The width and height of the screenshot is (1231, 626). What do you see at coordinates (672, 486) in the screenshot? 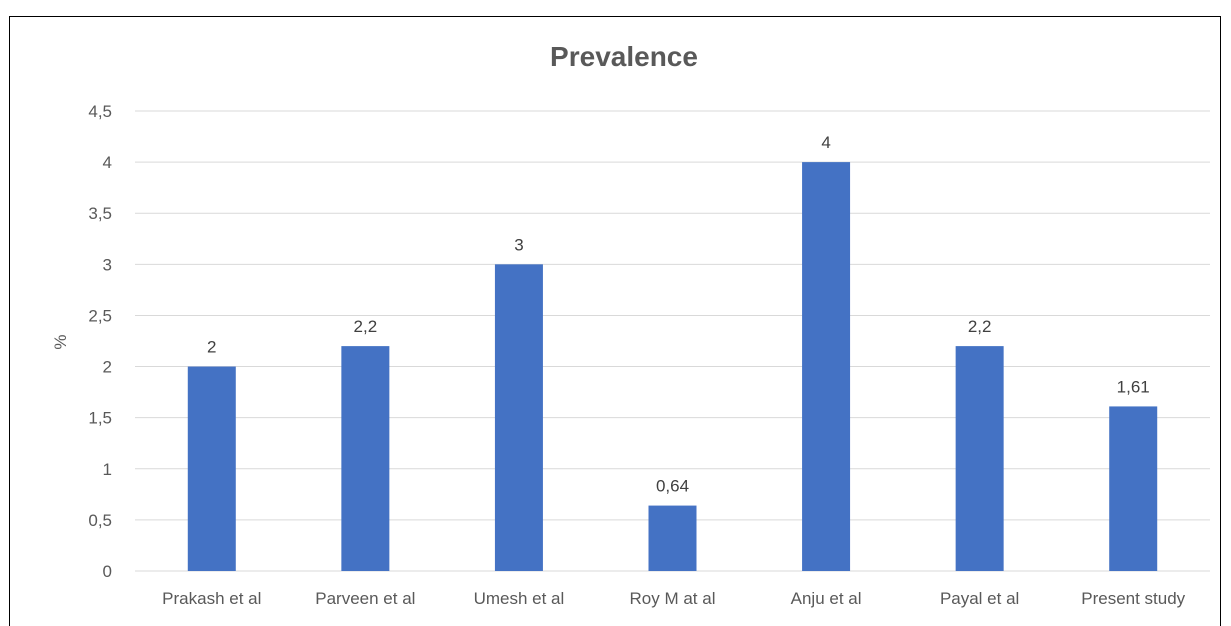
I see `data-label: 0,64` at bounding box center [672, 486].